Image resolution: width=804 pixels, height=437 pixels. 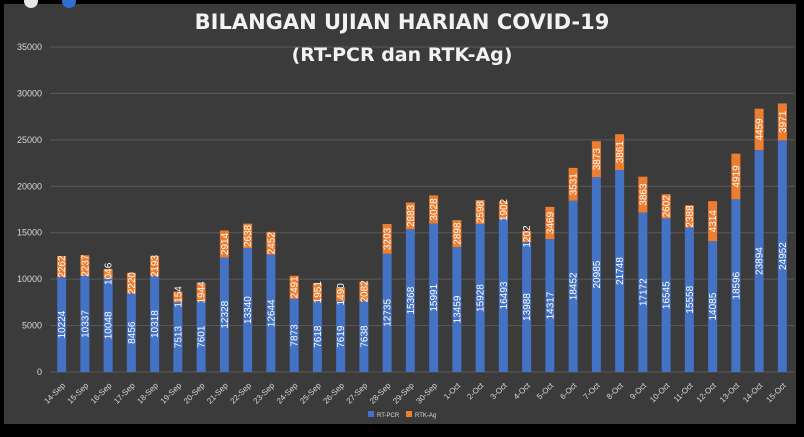 What do you see at coordinates (264, 393) in the screenshot?
I see `x-tick-label: 23-Sep` at bounding box center [264, 393].